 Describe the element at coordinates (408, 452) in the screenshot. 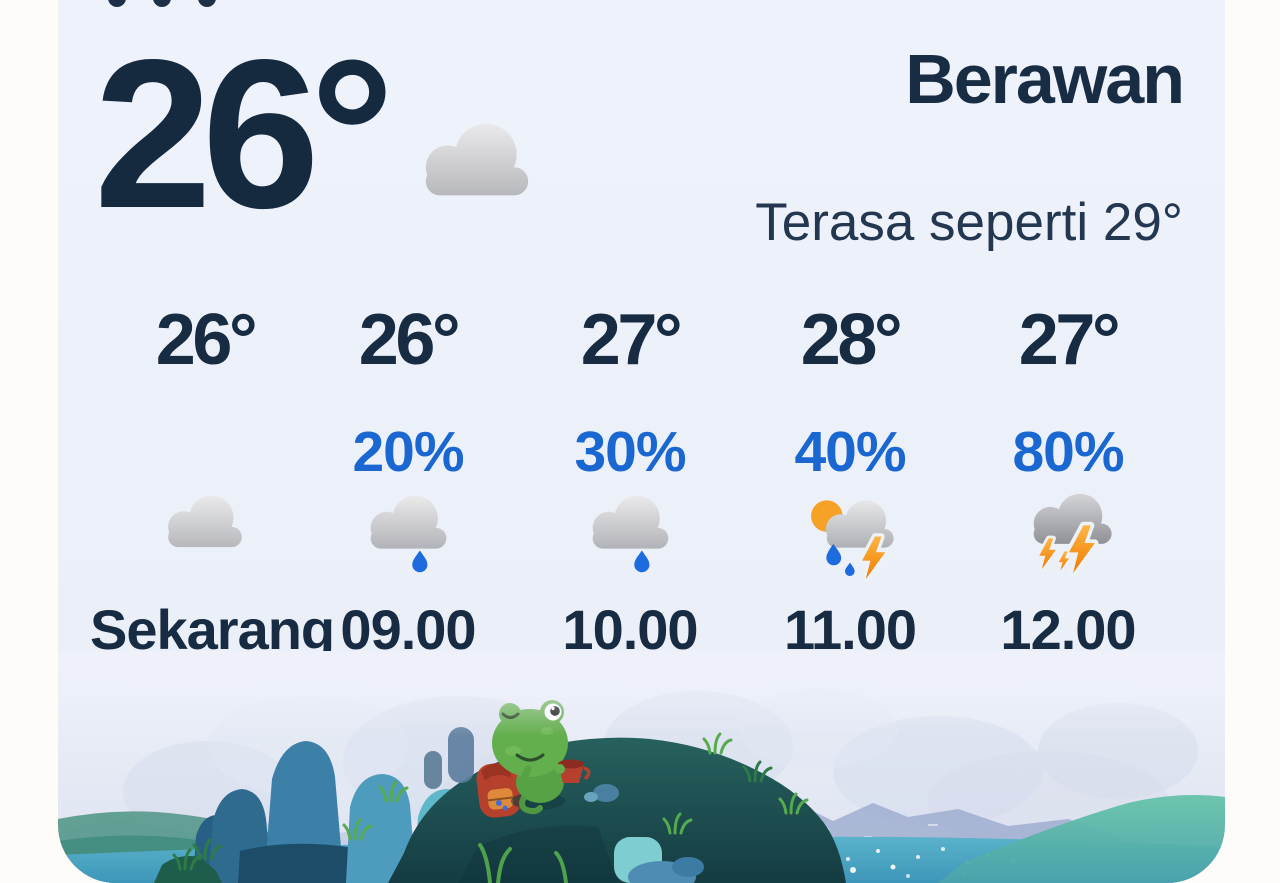

I see `hour-precip: 20%` at that location.